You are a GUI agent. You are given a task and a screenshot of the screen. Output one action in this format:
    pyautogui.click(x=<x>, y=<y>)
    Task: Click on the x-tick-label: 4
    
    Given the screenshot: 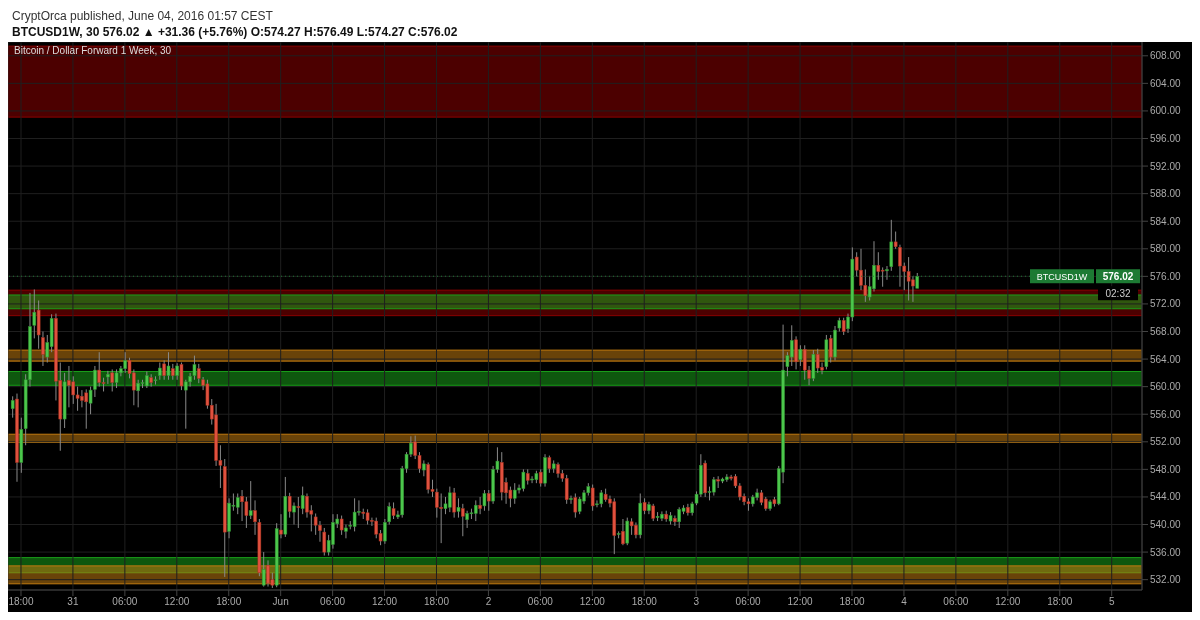 What is the action you would take?
    pyautogui.click(x=904, y=602)
    